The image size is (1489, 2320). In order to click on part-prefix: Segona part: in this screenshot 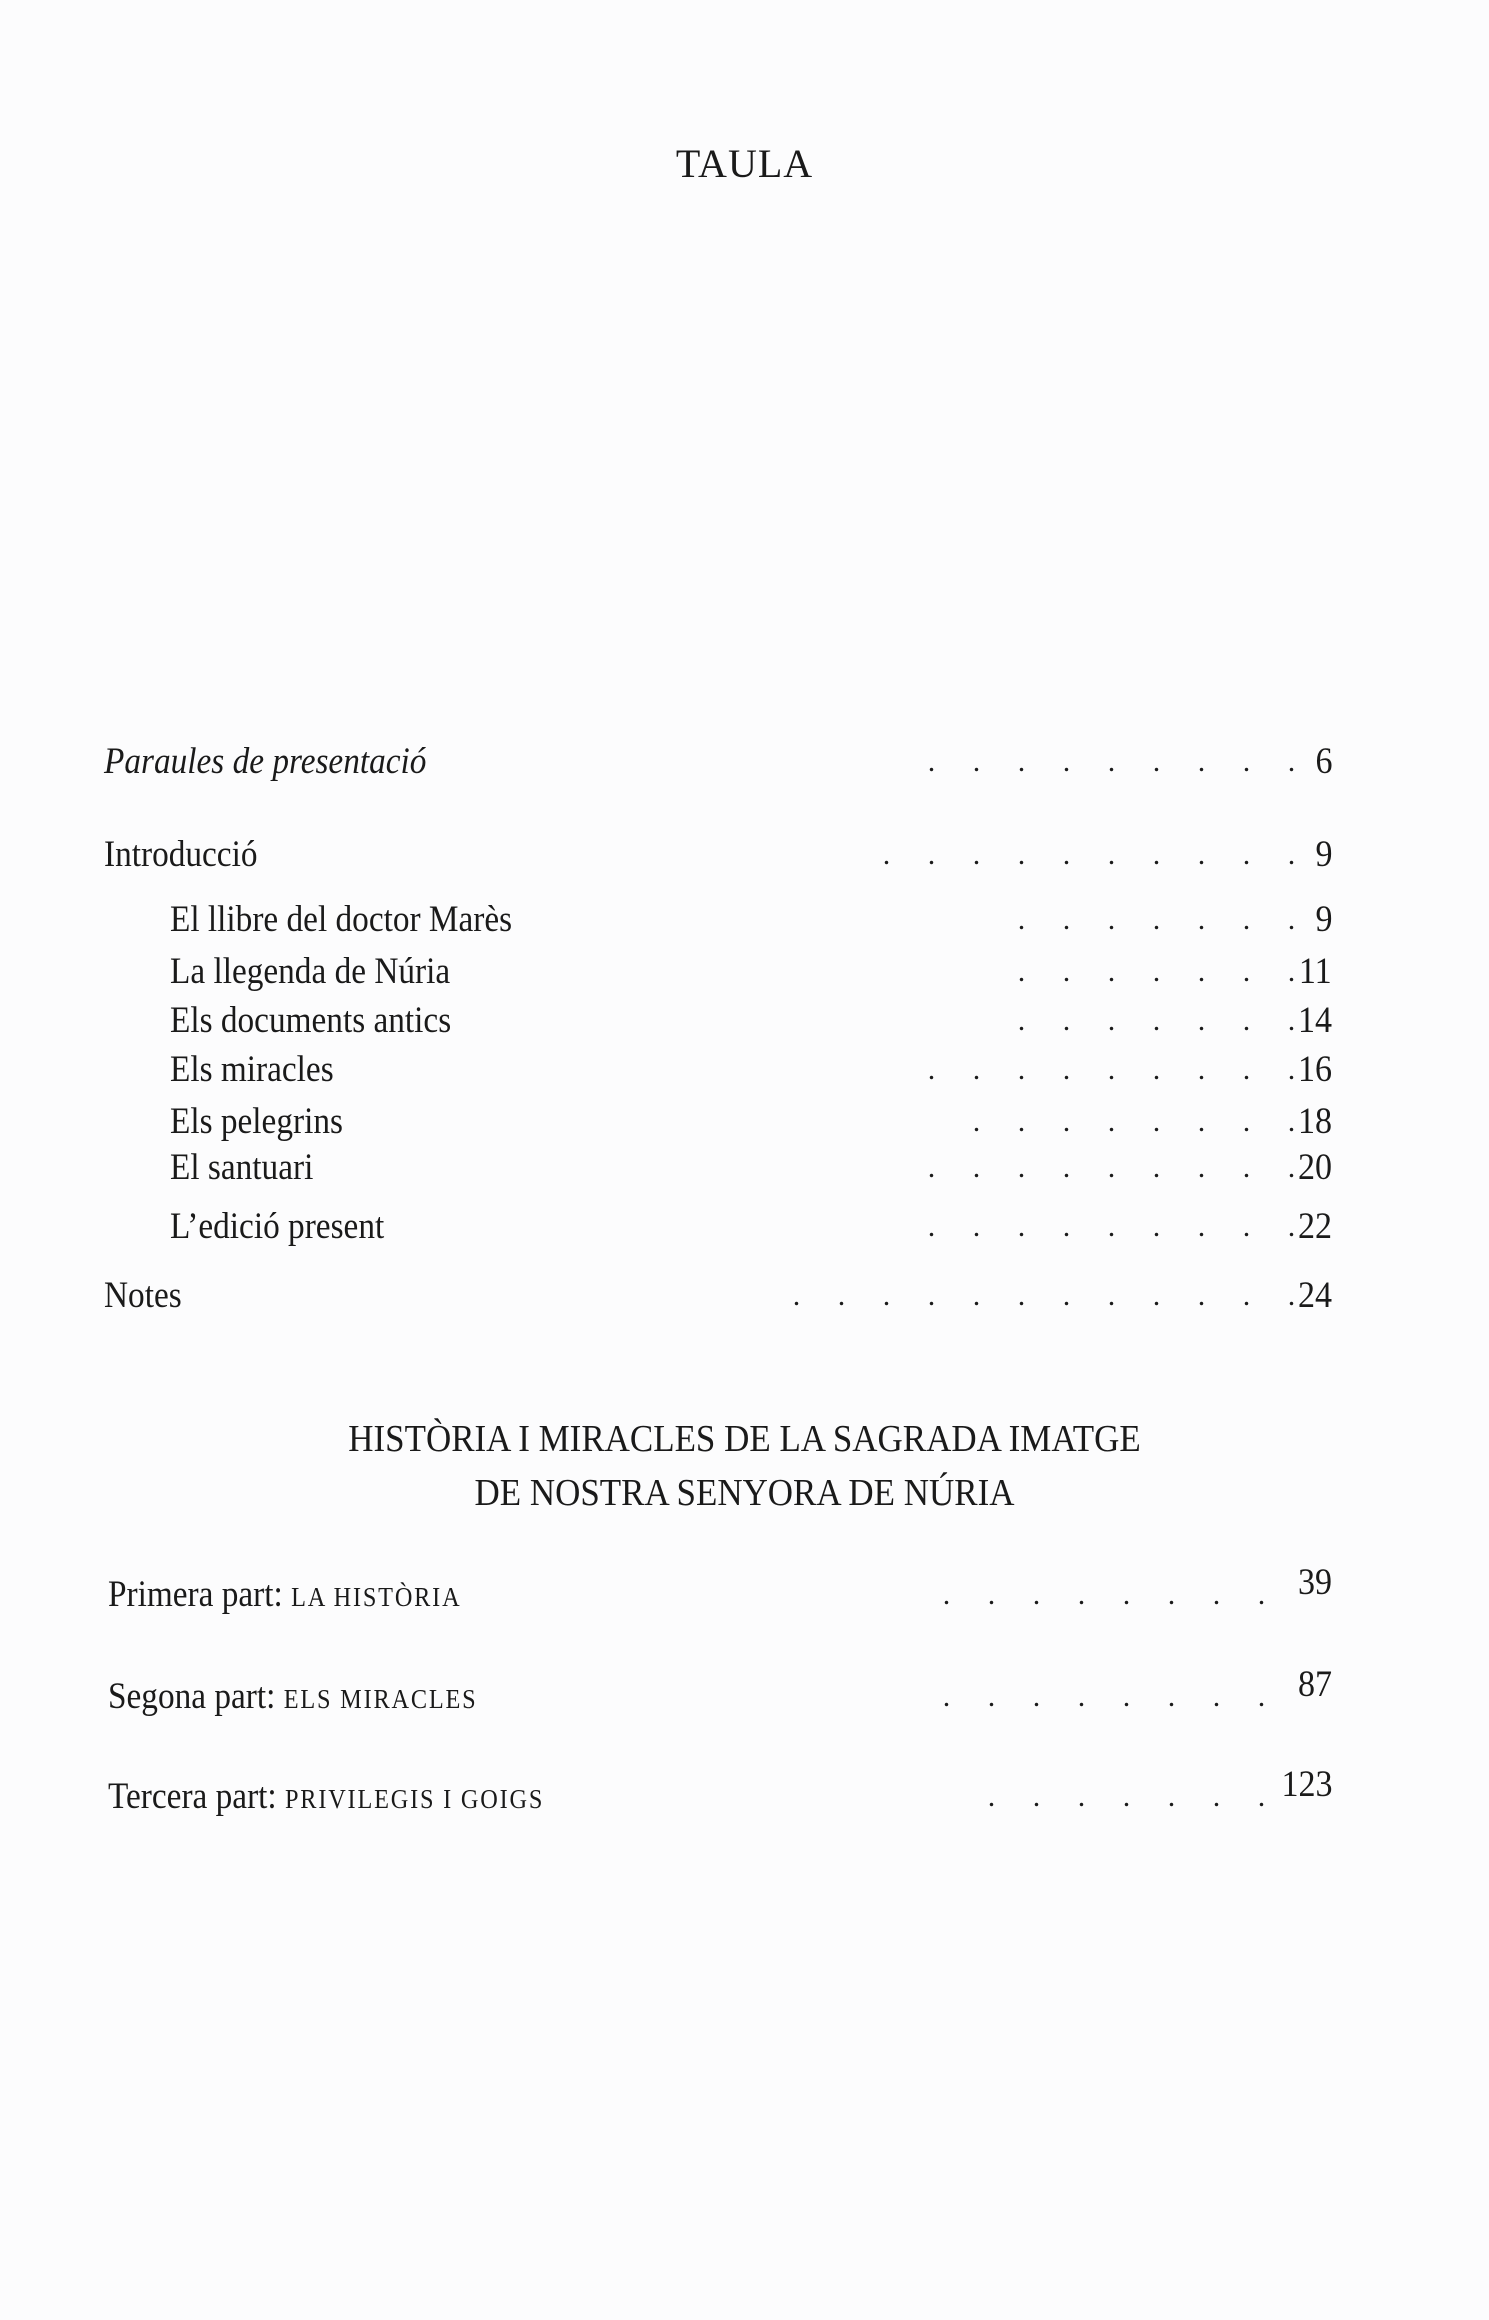, I will do `click(192, 1696)`.